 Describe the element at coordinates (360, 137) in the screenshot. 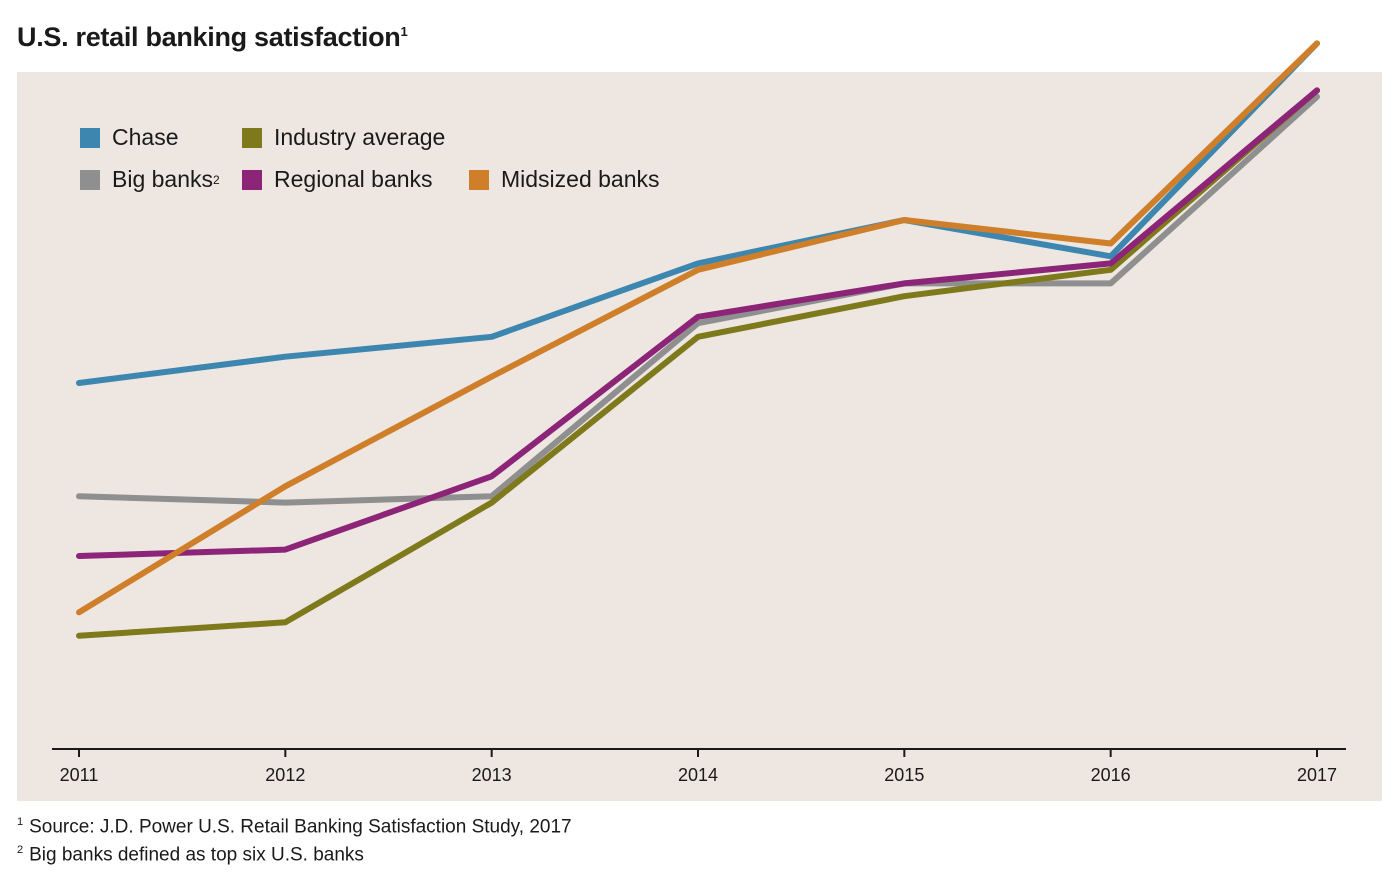

I see `legend-label-industry-average: Industry average` at that location.